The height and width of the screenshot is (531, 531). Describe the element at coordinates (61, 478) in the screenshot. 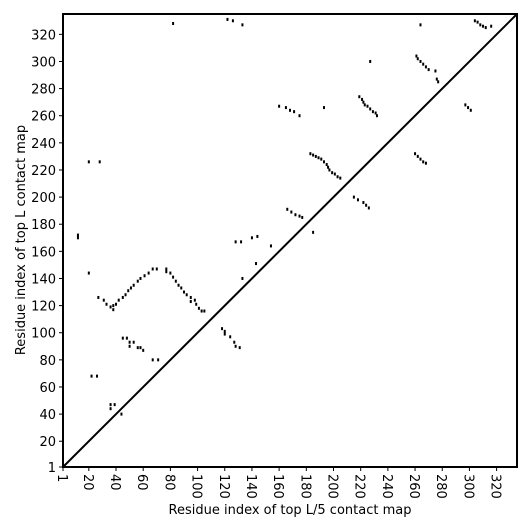

I see `x-tick-label: 1` at that location.